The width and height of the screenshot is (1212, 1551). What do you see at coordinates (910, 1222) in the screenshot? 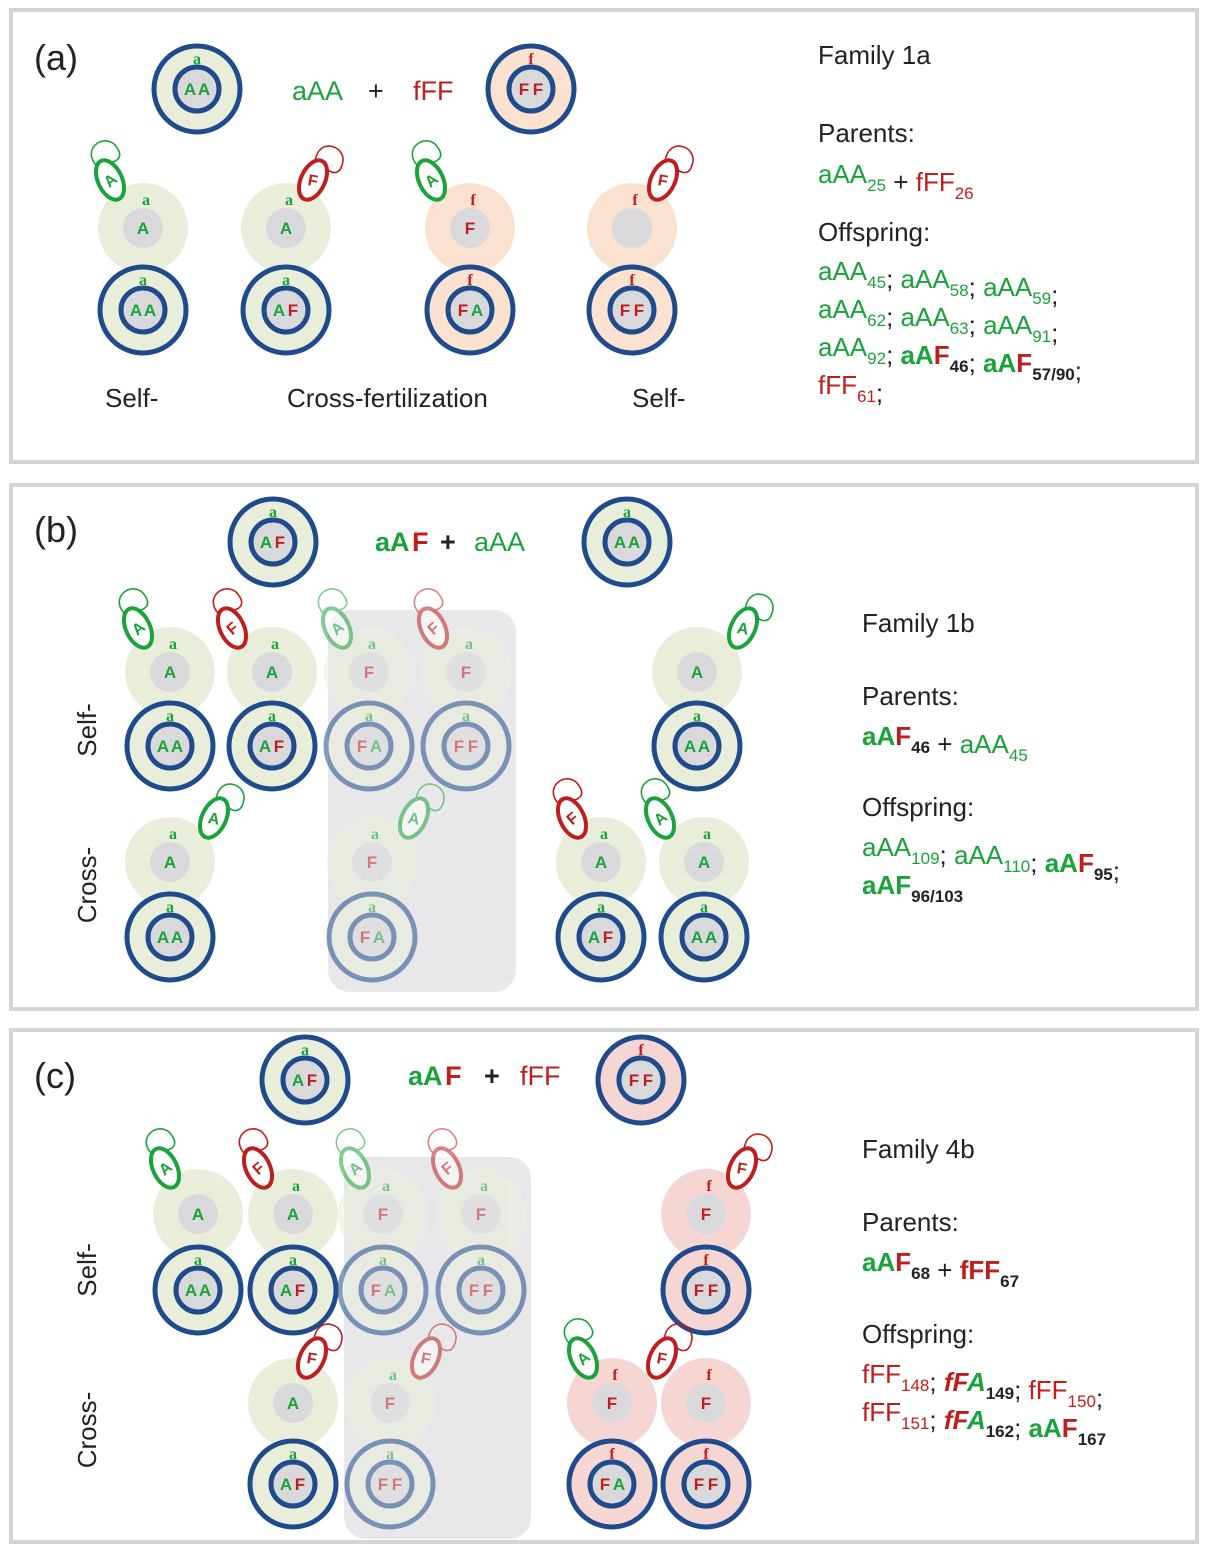
I see `parents-c-label: Parents:` at bounding box center [910, 1222].